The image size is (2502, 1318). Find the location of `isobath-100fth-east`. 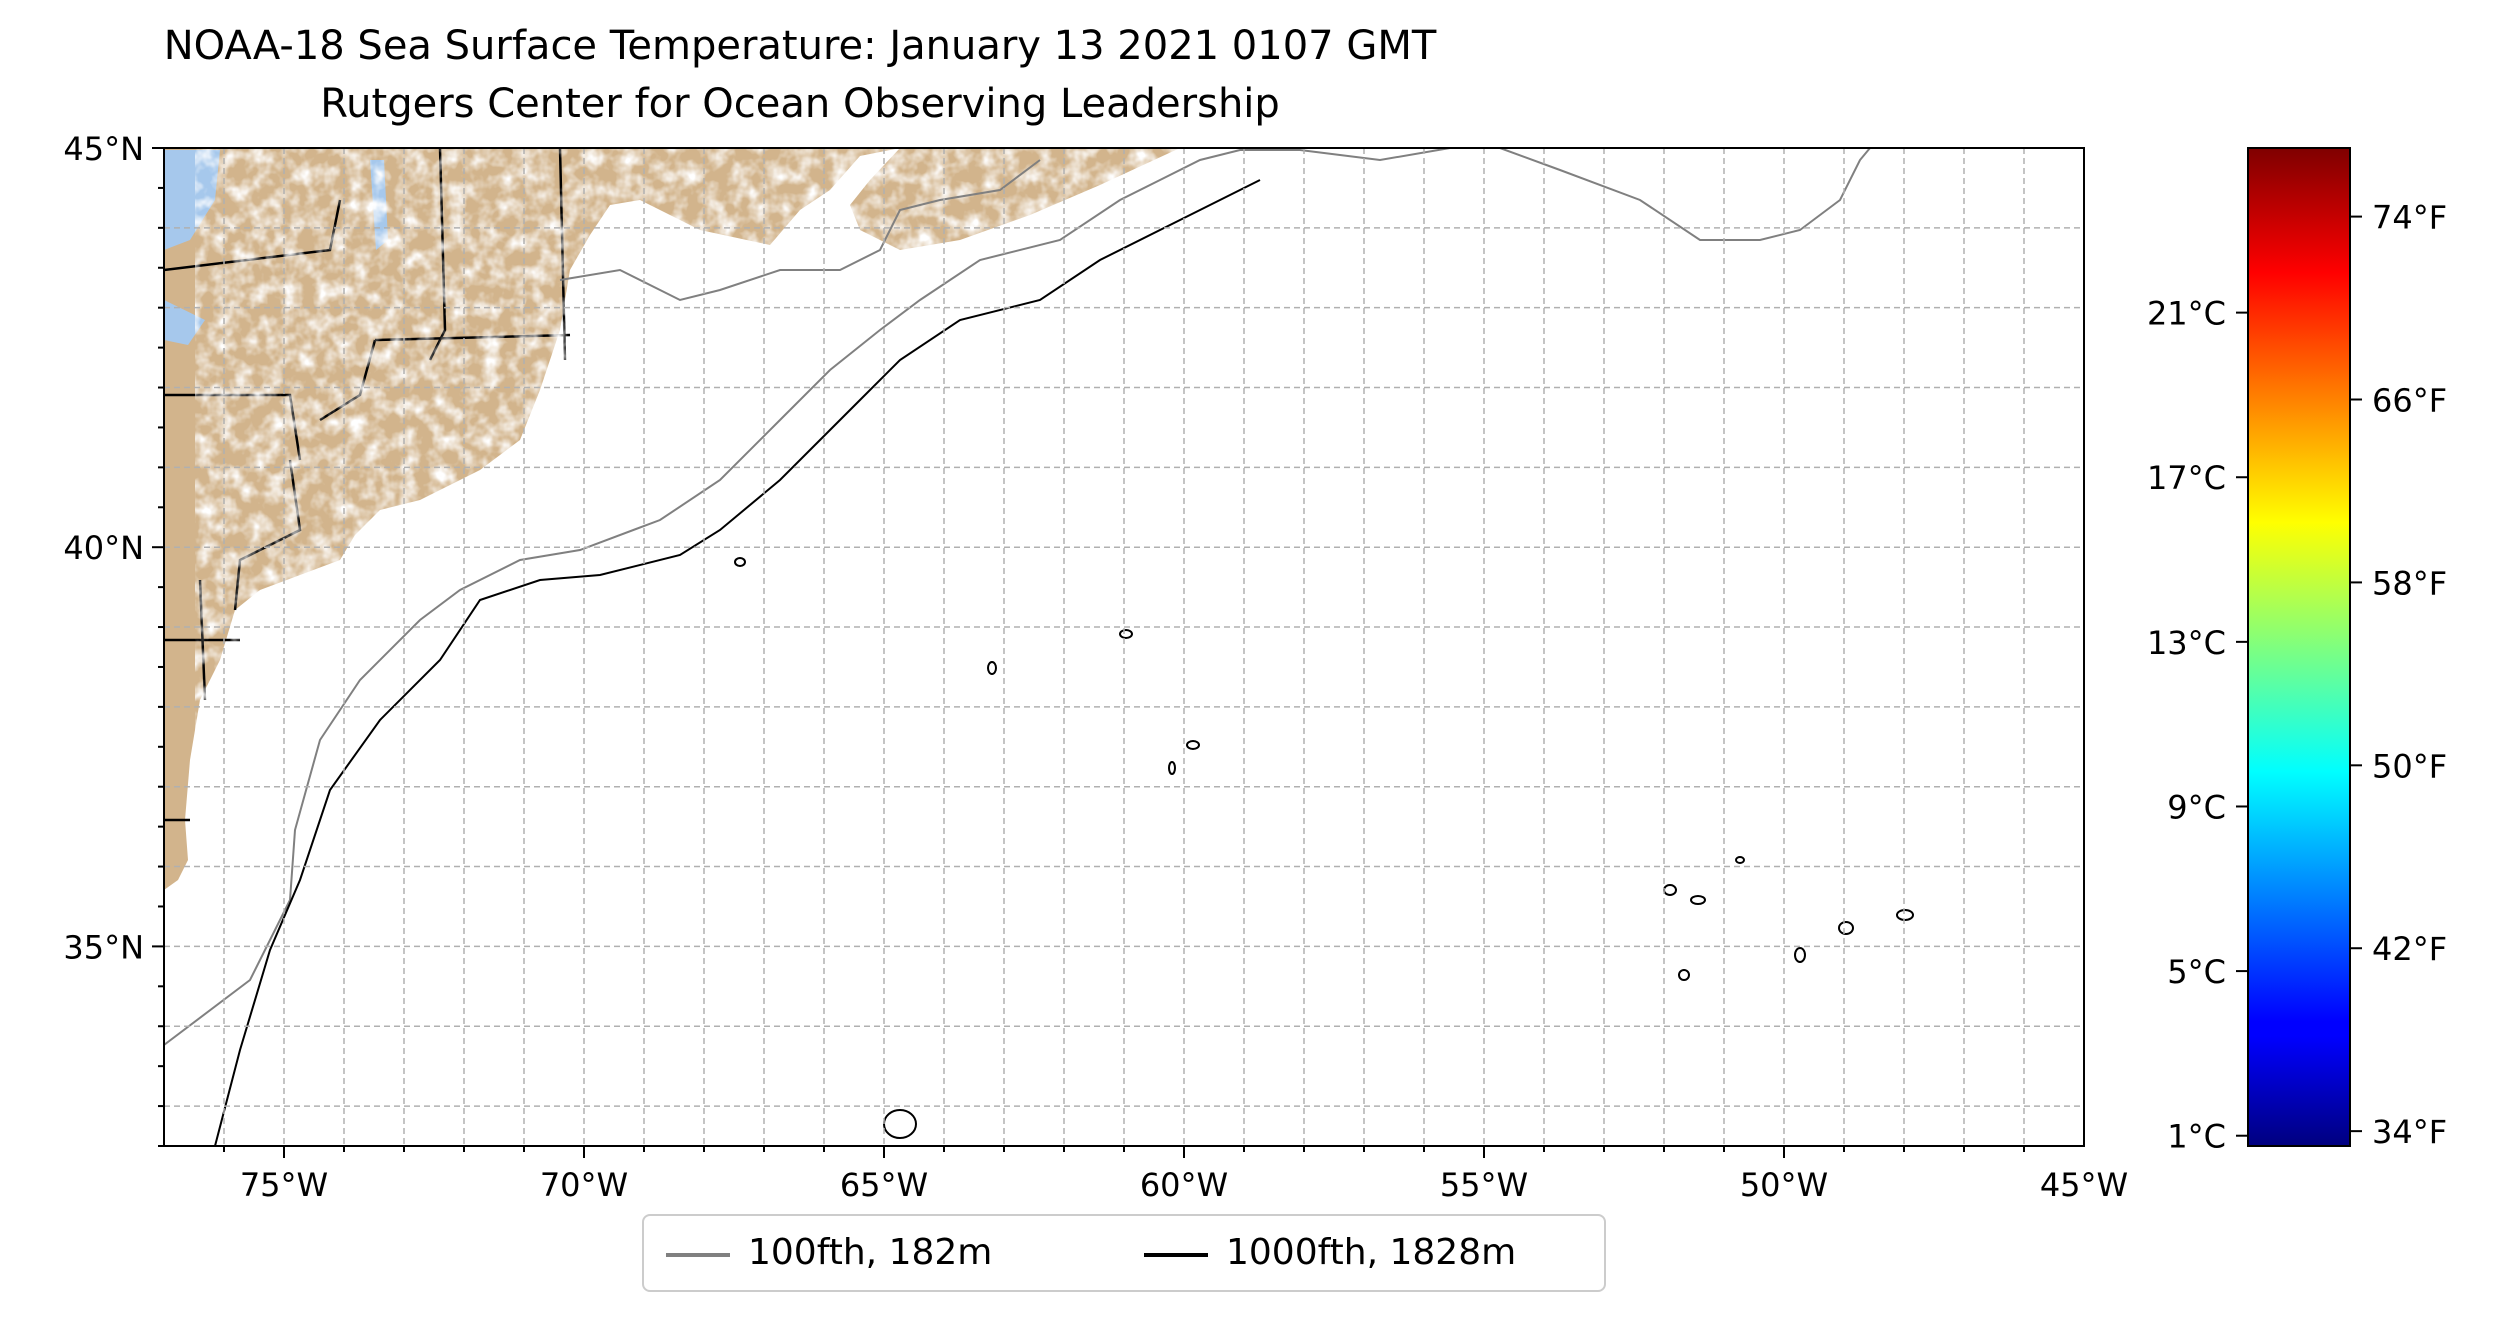

isobath-100fth-east is located at coordinates (1685, 194).